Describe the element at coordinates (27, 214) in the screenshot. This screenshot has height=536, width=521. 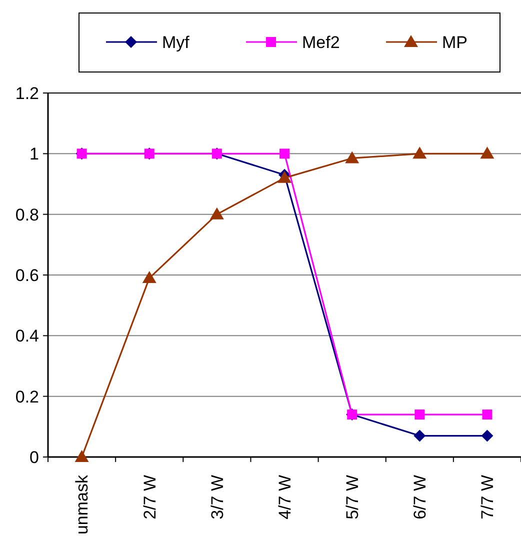
I see `y-tick-label: 0.8` at that location.